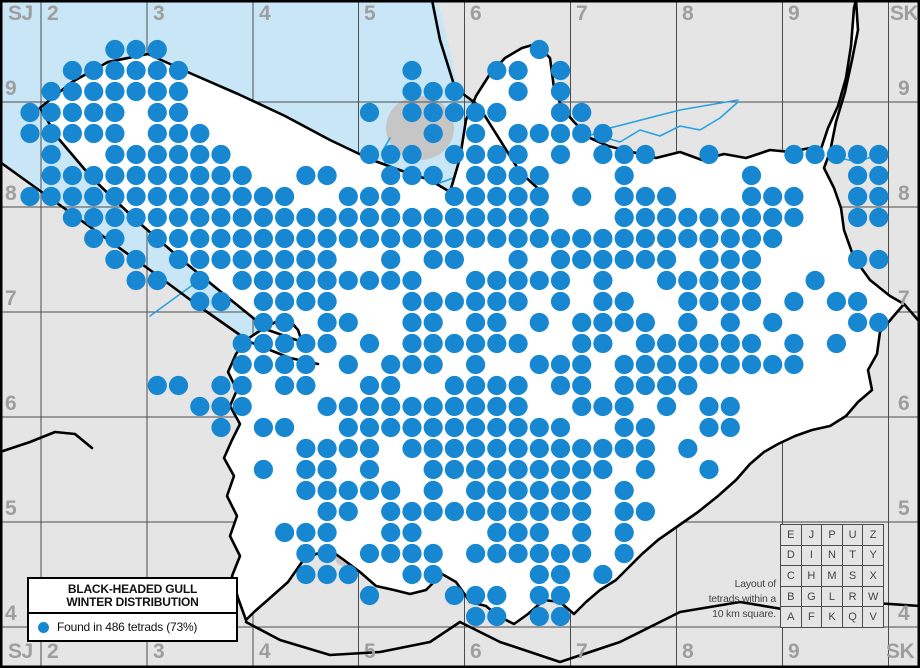 The height and width of the screenshot is (668, 920). What do you see at coordinates (791, 535) in the screenshot?
I see `tetrad-letter-cell: E` at bounding box center [791, 535].